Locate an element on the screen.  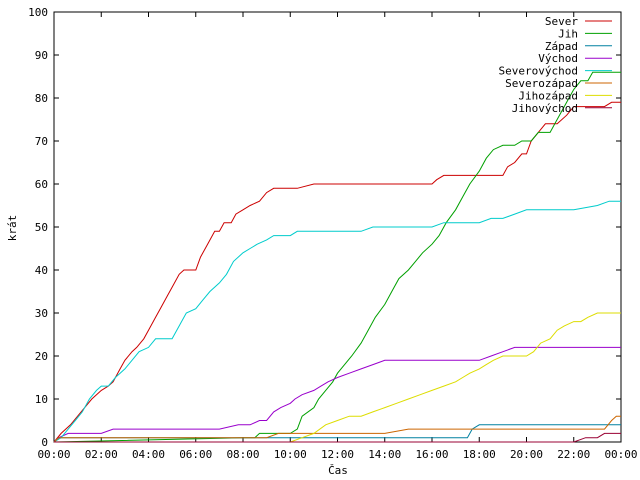
x-tick-label: 12:00 is located at coordinates (337, 454).